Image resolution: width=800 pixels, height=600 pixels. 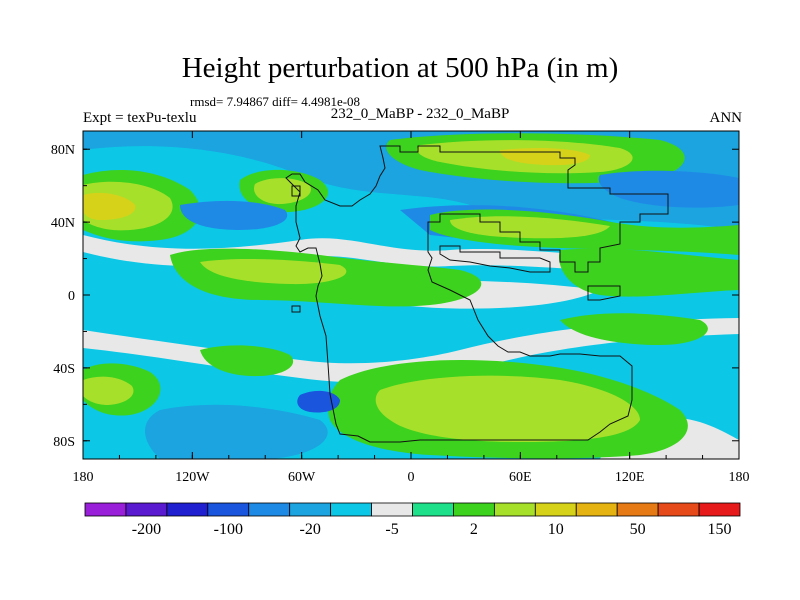 I want to click on colorbar-label: -20, so click(x=309, y=529).